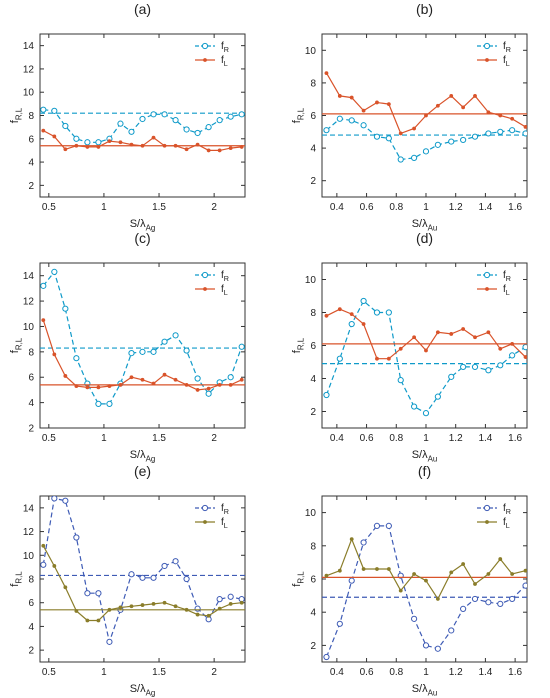 The image size is (550, 698). Describe the element at coordinates (515, 672) in the screenshot. I see `x-tick-label: 1.6` at that location.